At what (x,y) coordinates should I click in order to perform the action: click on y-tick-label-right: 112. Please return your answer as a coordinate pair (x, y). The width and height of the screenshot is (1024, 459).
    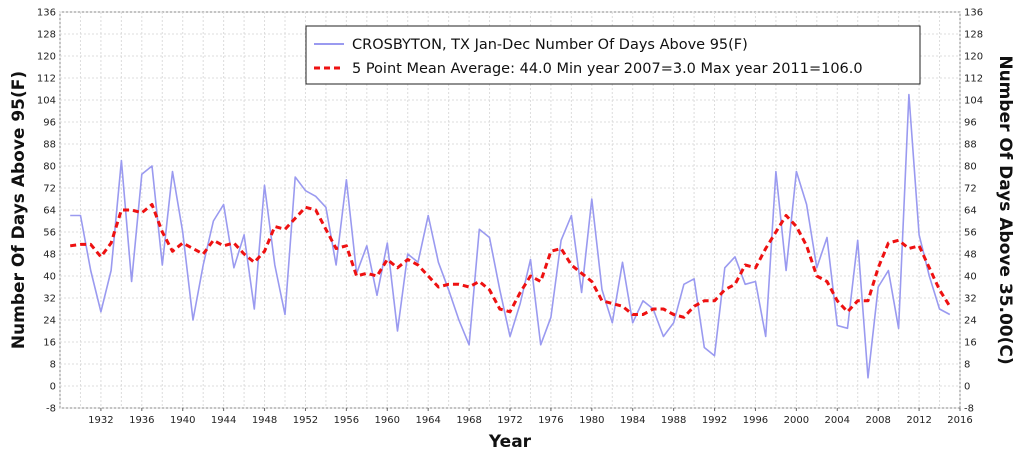
    Looking at the image, I should click on (973, 79).